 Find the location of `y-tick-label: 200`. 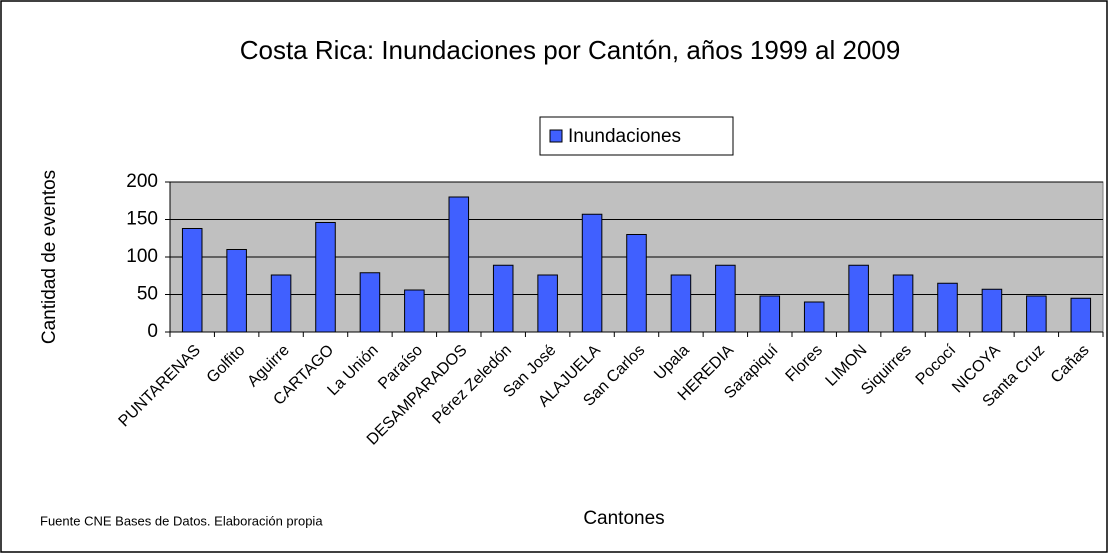

y-tick-label: 200 is located at coordinates (142, 181).